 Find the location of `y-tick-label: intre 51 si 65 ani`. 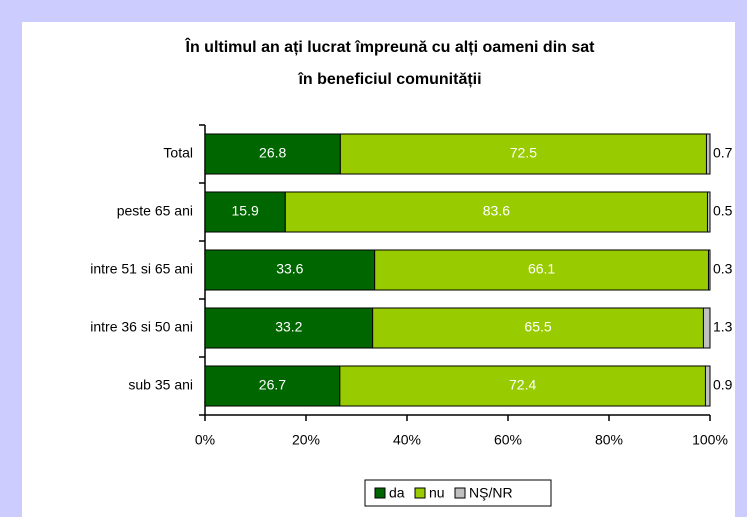

y-tick-label: intre 51 si 65 ani is located at coordinates (141, 269).